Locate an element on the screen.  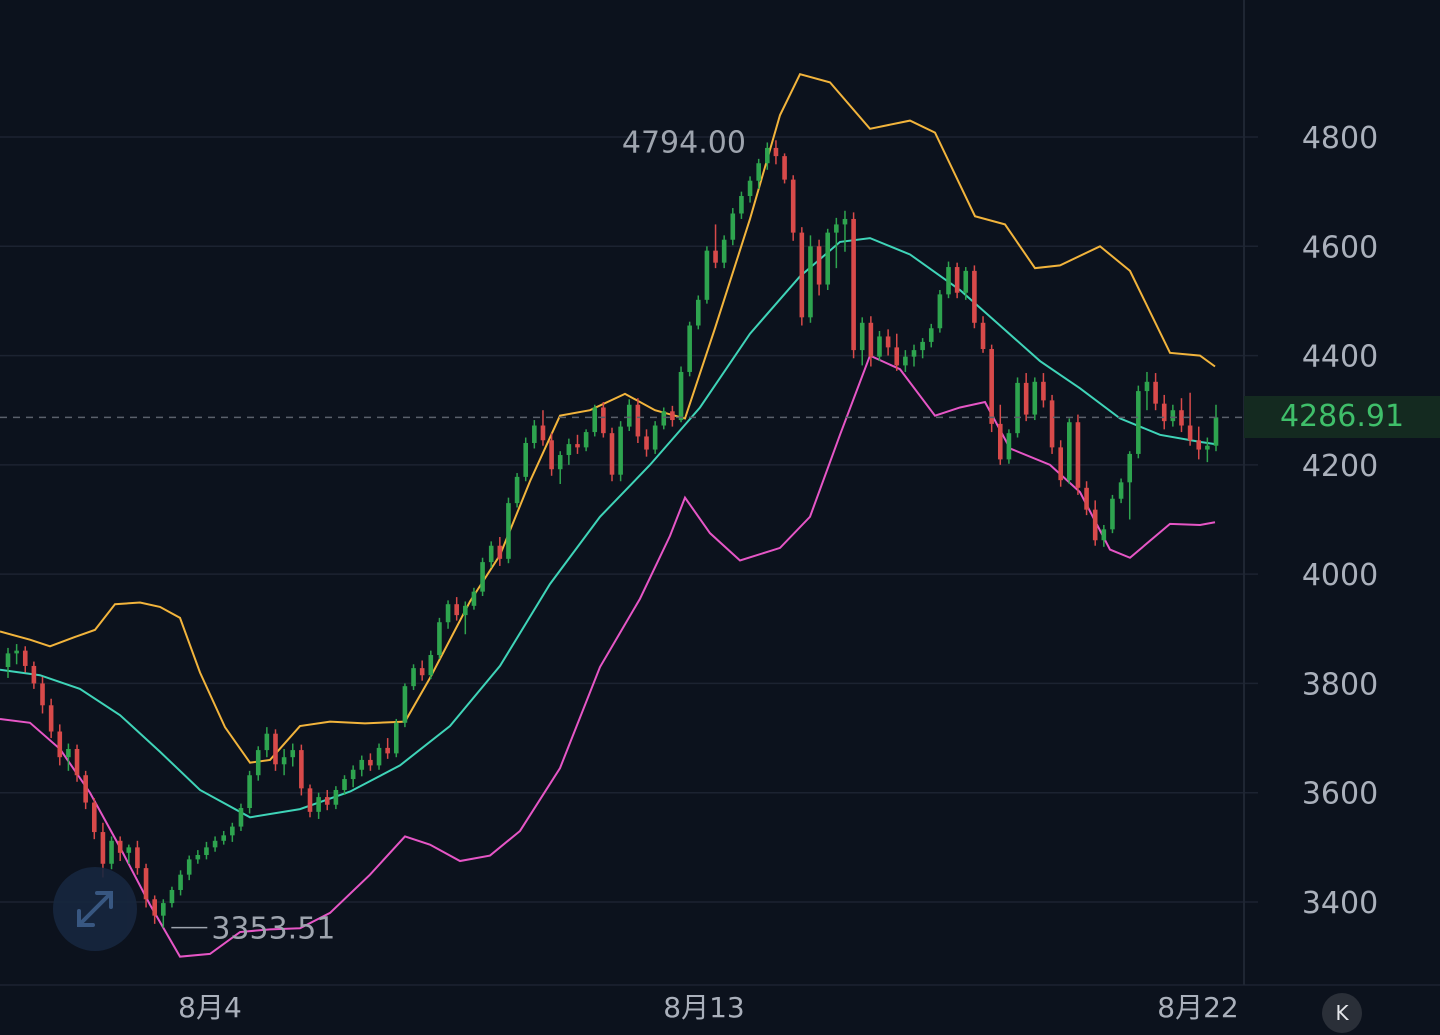
current-price-value: 4286.91 is located at coordinates (1342, 417).